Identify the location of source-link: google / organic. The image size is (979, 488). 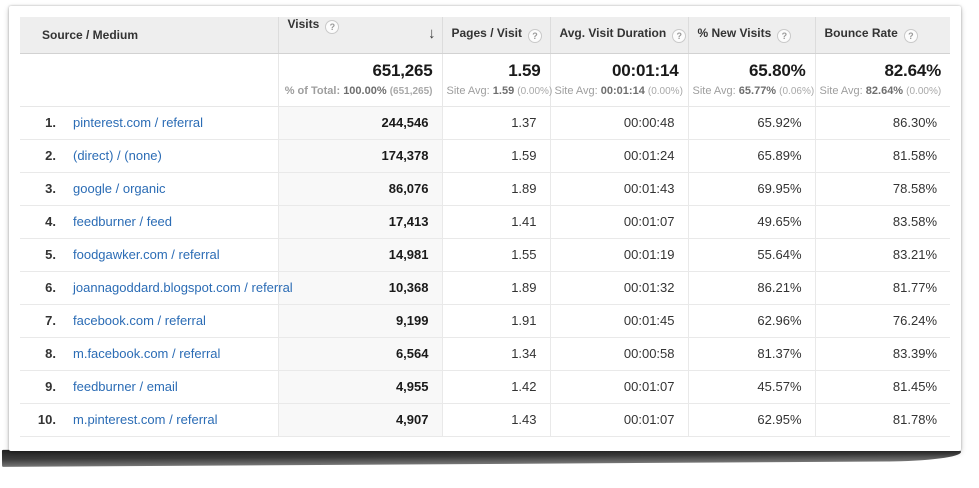
(119, 188).